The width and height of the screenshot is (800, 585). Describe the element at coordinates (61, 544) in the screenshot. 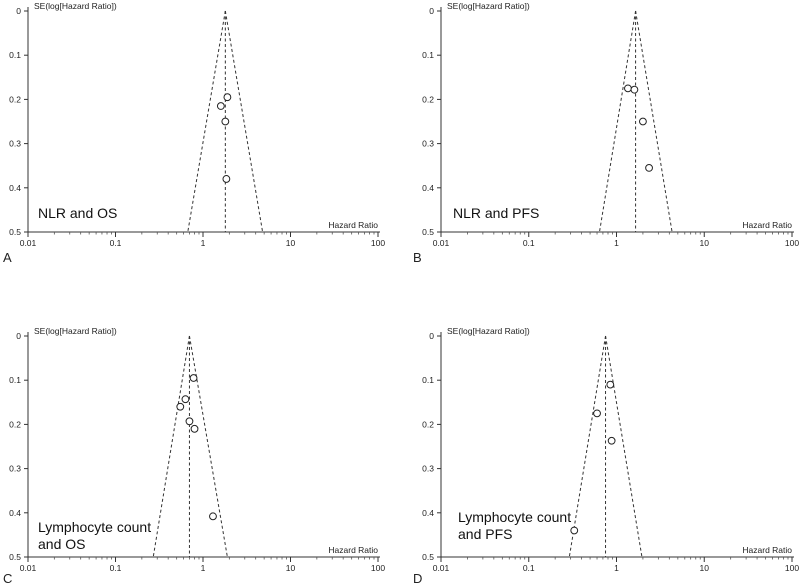

I see `panel-annotation: and OS` at that location.